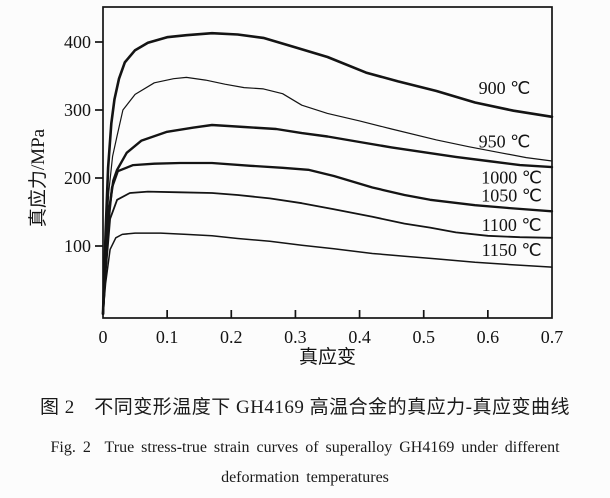 The width and height of the screenshot is (610, 498). I want to click on x-tick-label: 0.2, so click(231, 337).